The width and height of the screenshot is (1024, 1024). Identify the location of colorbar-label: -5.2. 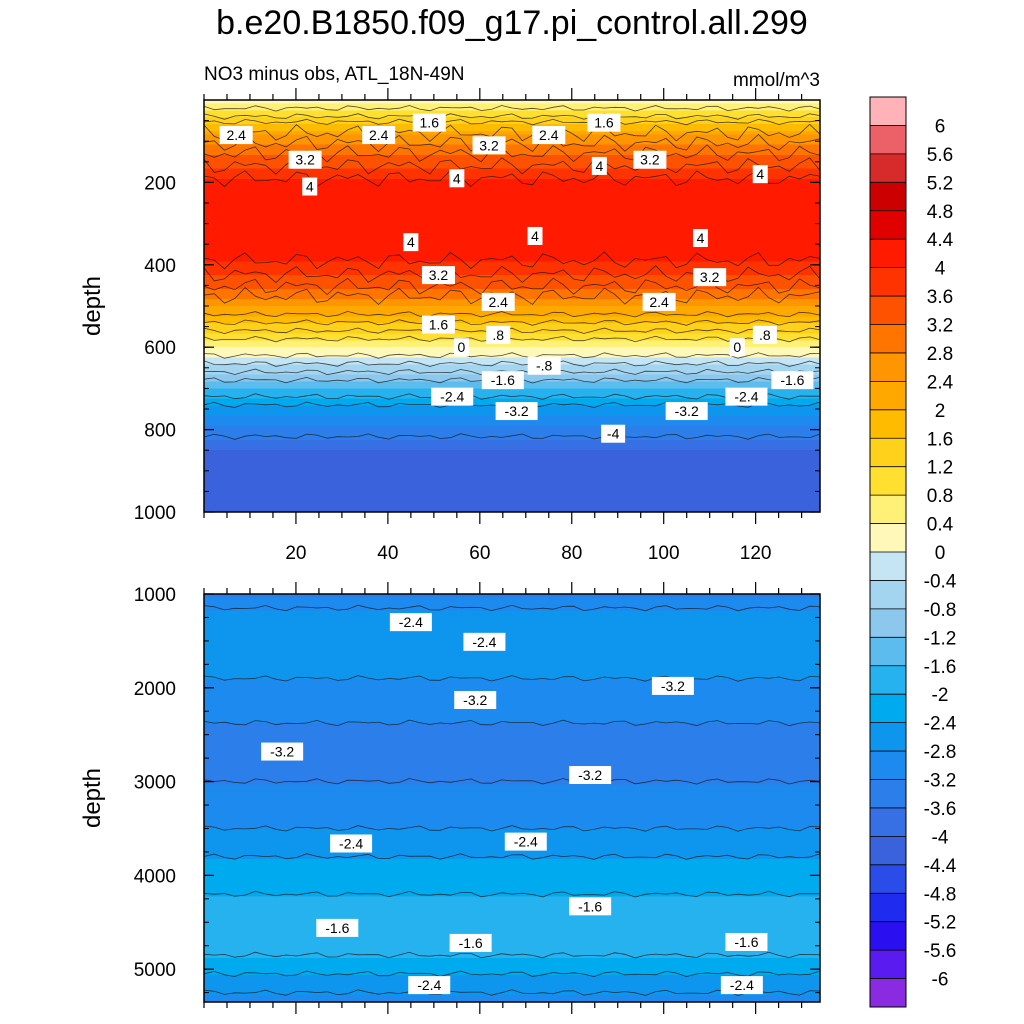
(940, 923).